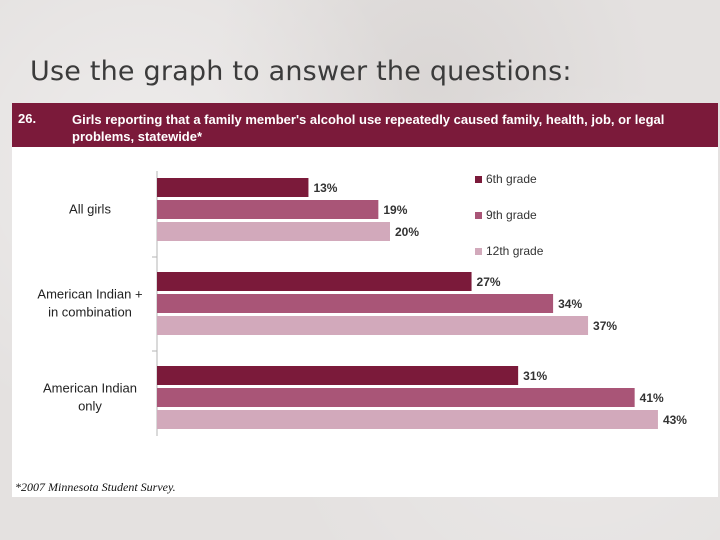  I want to click on figure-number: 26., so click(27, 118).